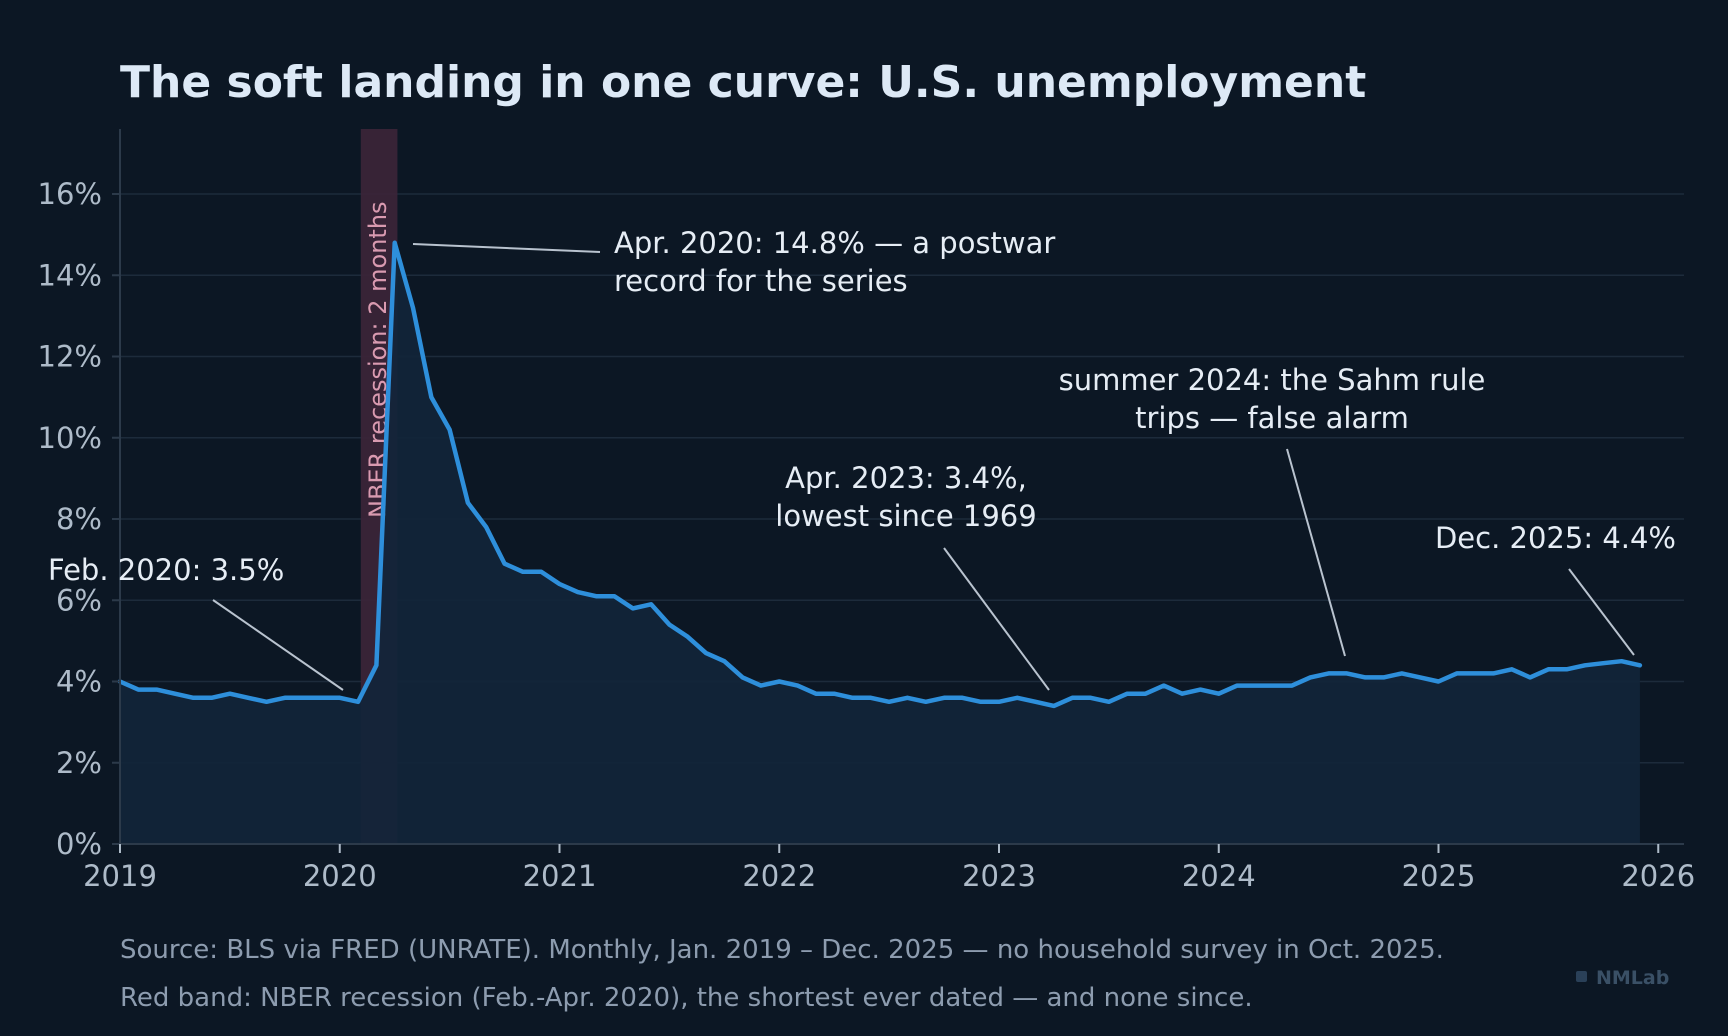 This screenshot has width=1728, height=1036. What do you see at coordinates (999, 876) in the screenshot?
I see `x-tick-label-2023: 2023` at bounding box center [999, 876].